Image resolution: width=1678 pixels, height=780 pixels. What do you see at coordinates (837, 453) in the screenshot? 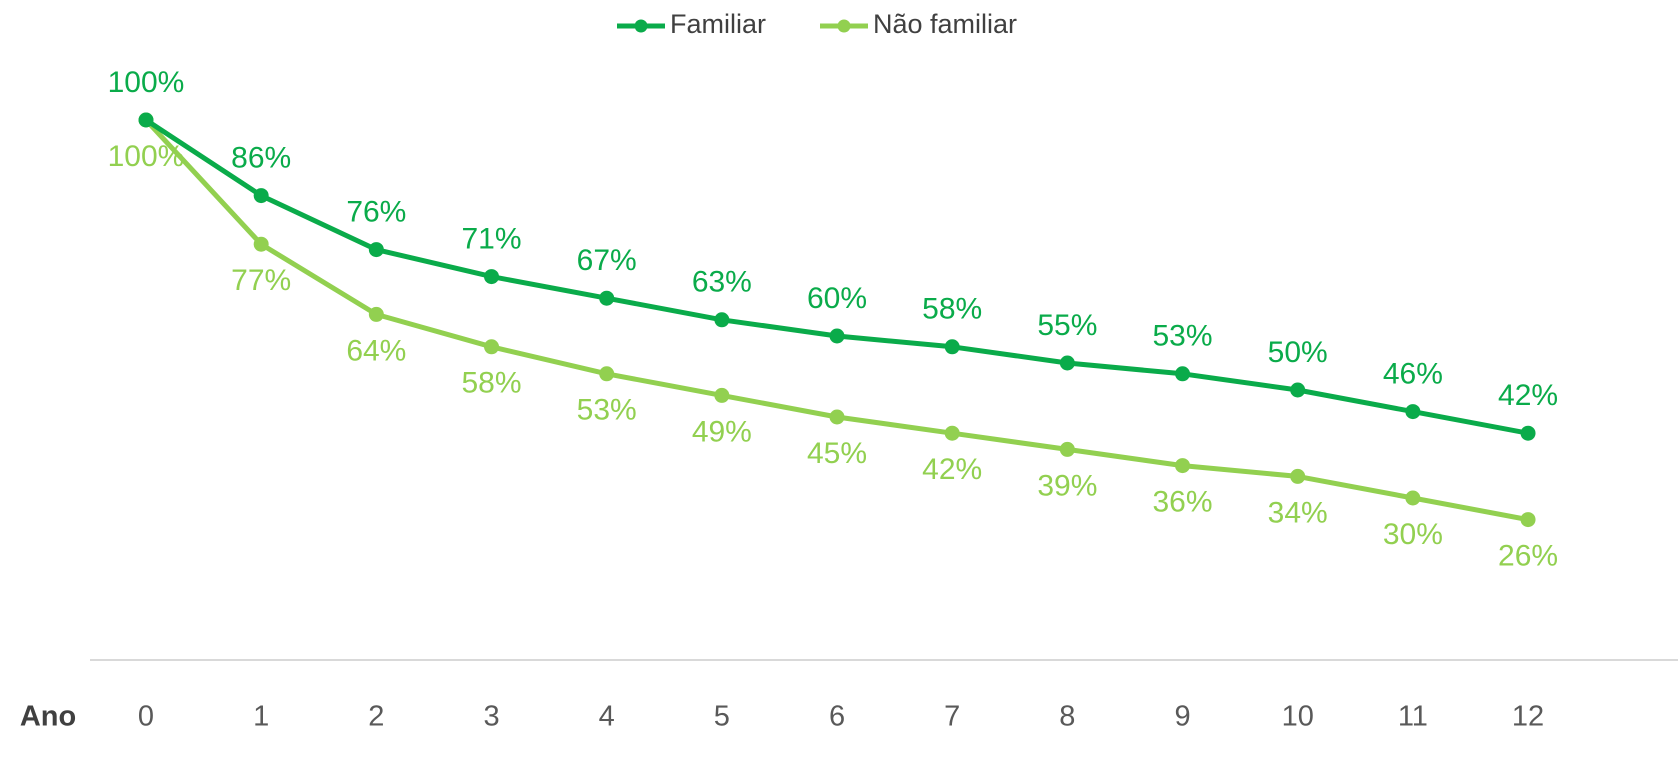
I see `data-label: 45%` at bounding box center [837, 453].